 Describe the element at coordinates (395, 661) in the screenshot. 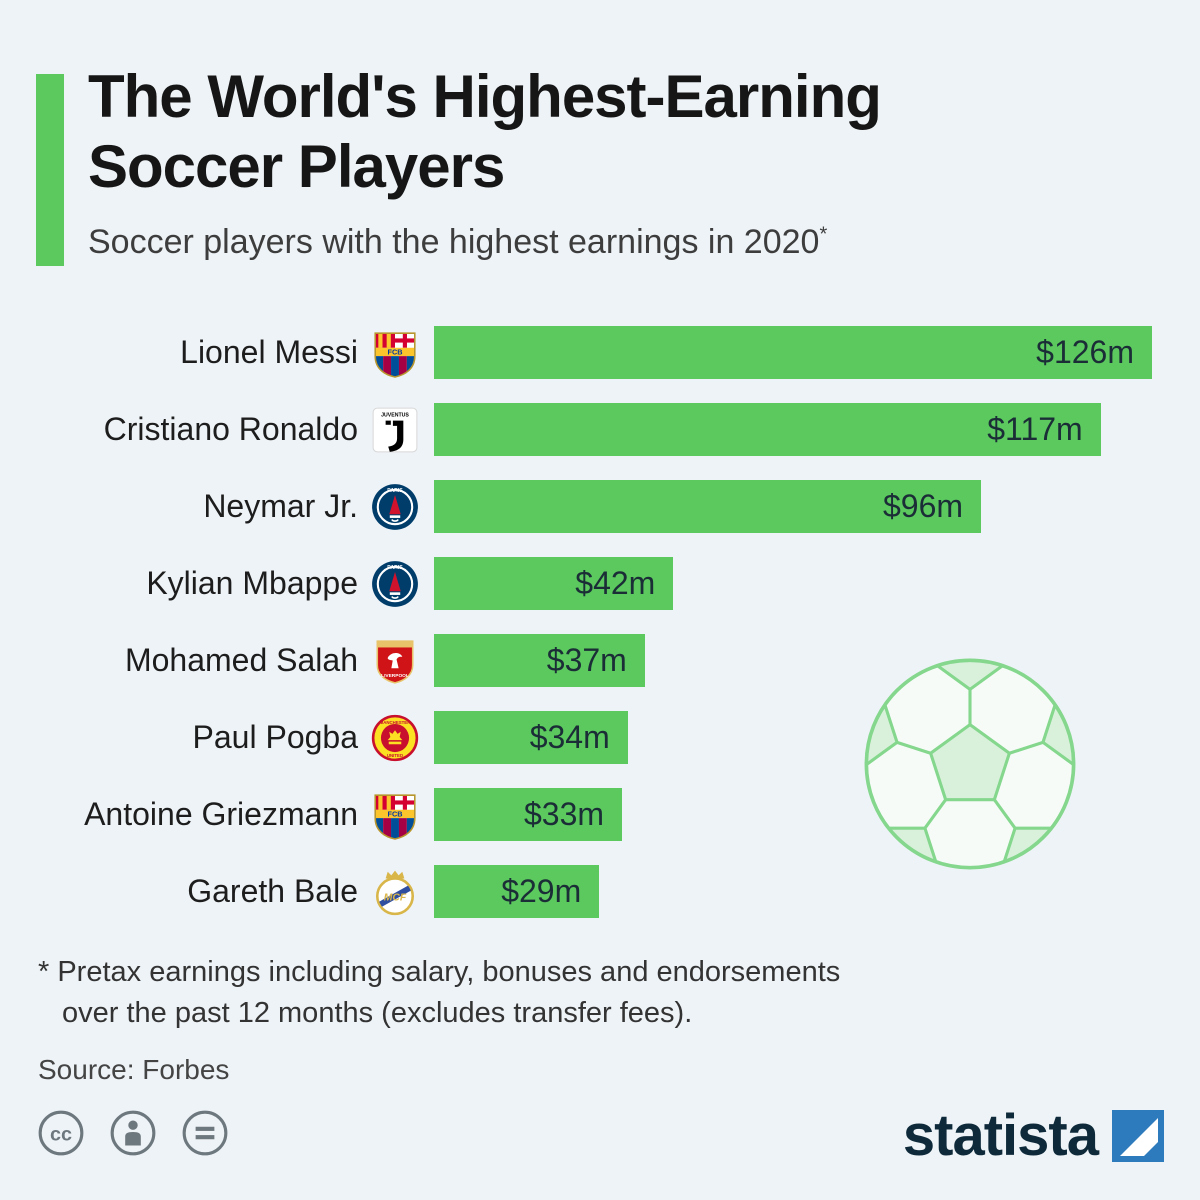

I see `club-crest-liverpool: LIVERPOOL` at that location.